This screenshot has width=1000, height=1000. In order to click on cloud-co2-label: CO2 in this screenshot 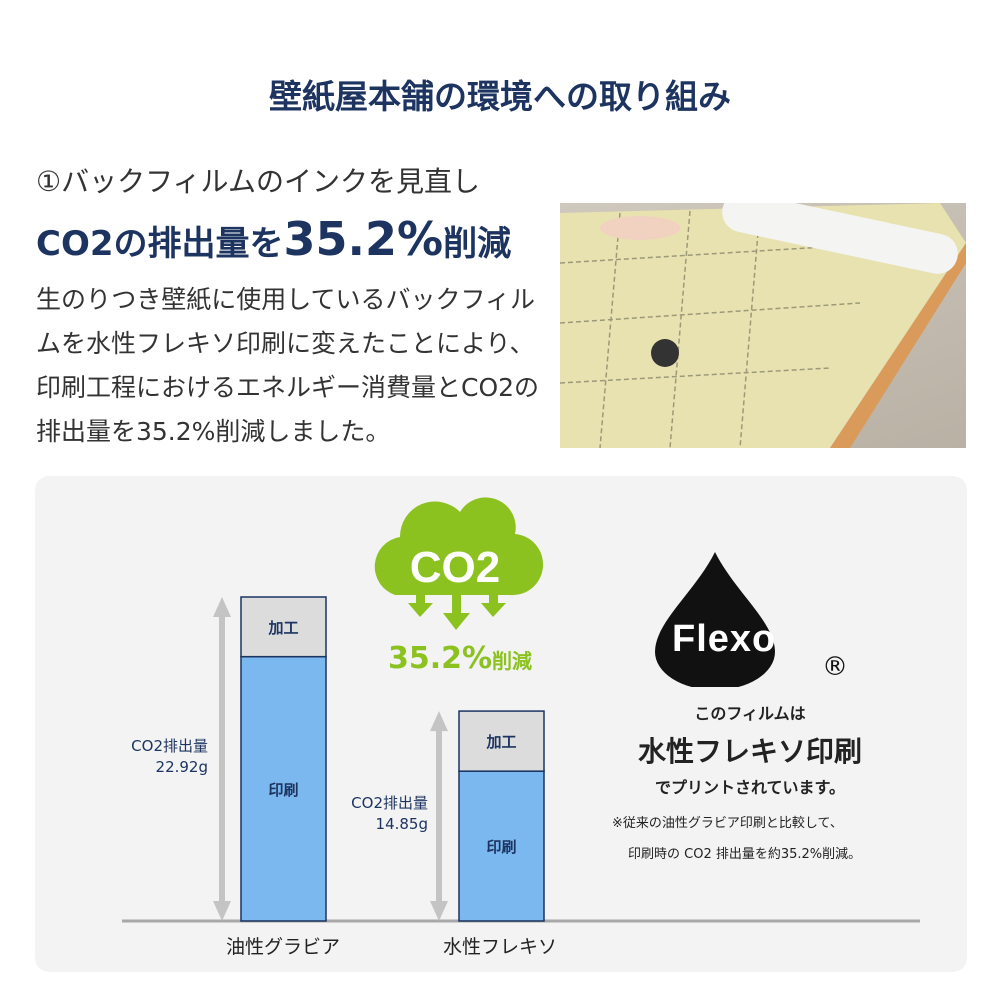, I will do `click(455, 567)`.